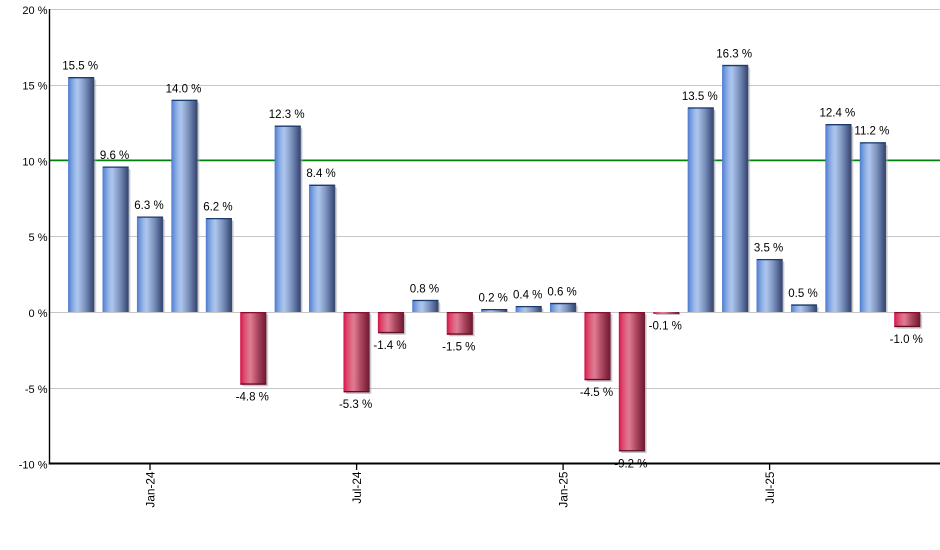  What do you see at coordinates (768, 248) in the screenshot?
I see `svg-text: 3.5 %` at bounding box center [768, 248].